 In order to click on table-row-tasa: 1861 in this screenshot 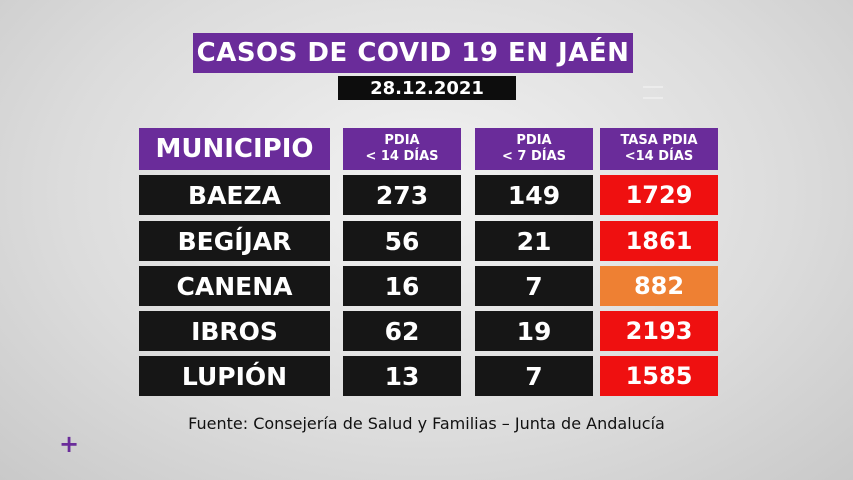, I will do `click(659, 241)`.